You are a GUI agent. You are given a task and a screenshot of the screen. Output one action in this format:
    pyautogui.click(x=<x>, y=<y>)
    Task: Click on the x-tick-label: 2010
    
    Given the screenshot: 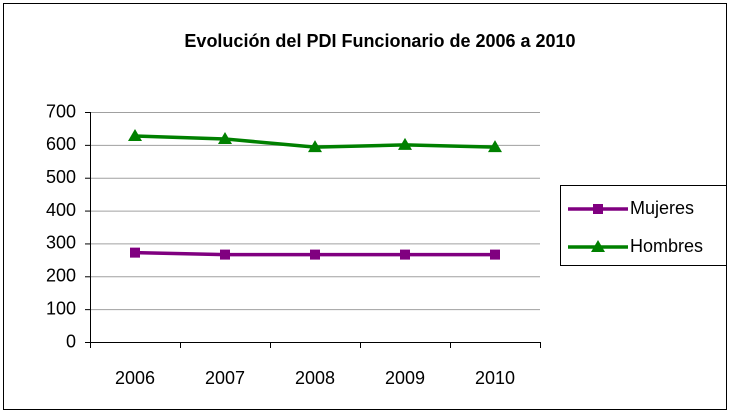 What is the action you would take?
    pyautogui.click(x=495, y=378)
    